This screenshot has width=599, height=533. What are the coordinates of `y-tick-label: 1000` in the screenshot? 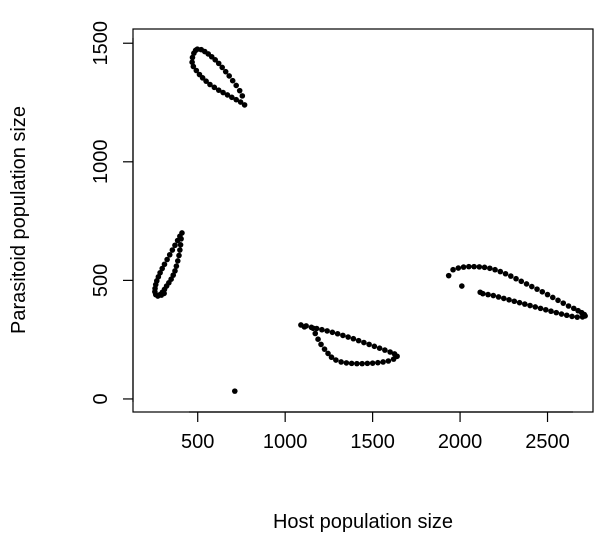 It's located at (101, 162).